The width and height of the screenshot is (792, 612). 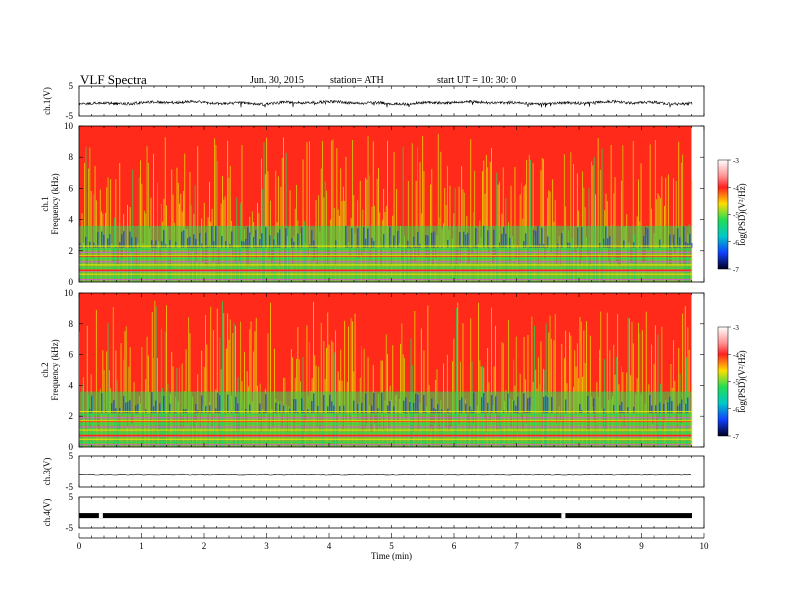 I want to click on ch1-waveform-trace, so click(x=385, y=103).